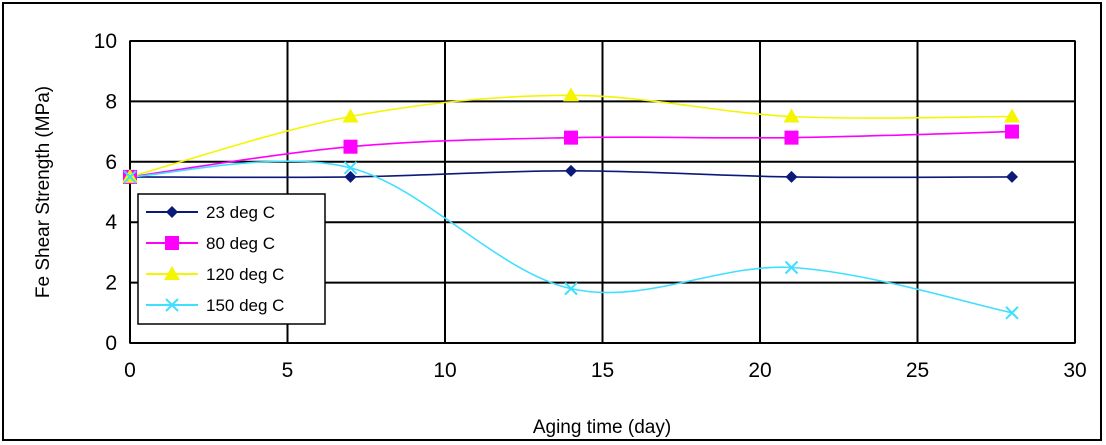 The height and width of the screenshot is (445, 1106). What do you see at coordinates (917, 370) in the screenshot?
I see `x-tick-label: 25` at bounding box center [917, 370].